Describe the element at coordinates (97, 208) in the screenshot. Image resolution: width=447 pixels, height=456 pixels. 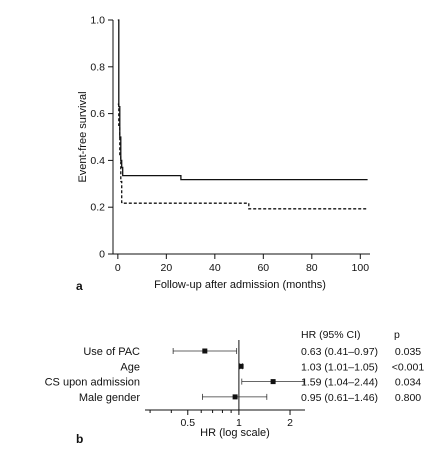
I see `km-y-tick-label: 0.2` at that location.